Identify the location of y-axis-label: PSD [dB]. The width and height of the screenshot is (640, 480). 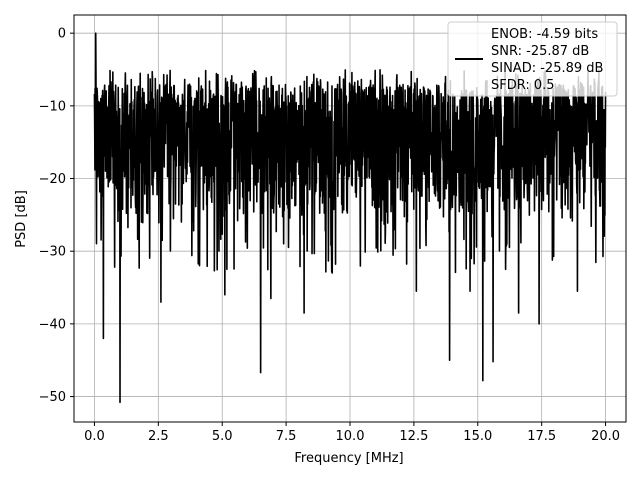
(21, 219).